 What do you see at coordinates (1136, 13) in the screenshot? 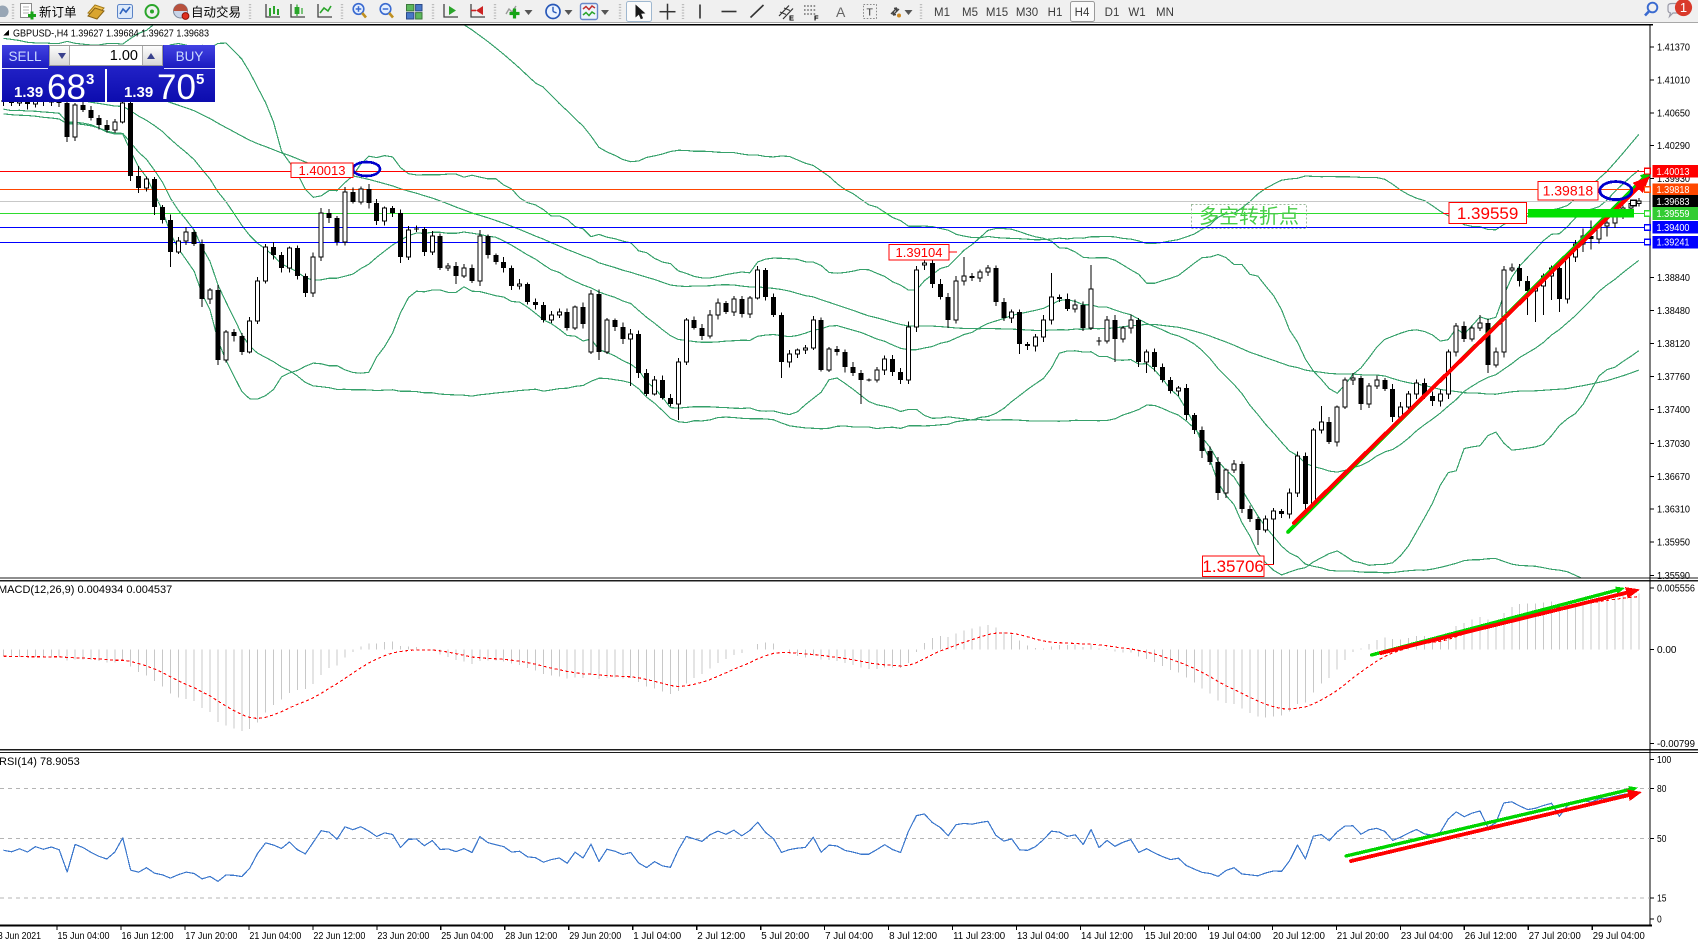
I see `svg-text: W1` at bounding box center [1136, 13].